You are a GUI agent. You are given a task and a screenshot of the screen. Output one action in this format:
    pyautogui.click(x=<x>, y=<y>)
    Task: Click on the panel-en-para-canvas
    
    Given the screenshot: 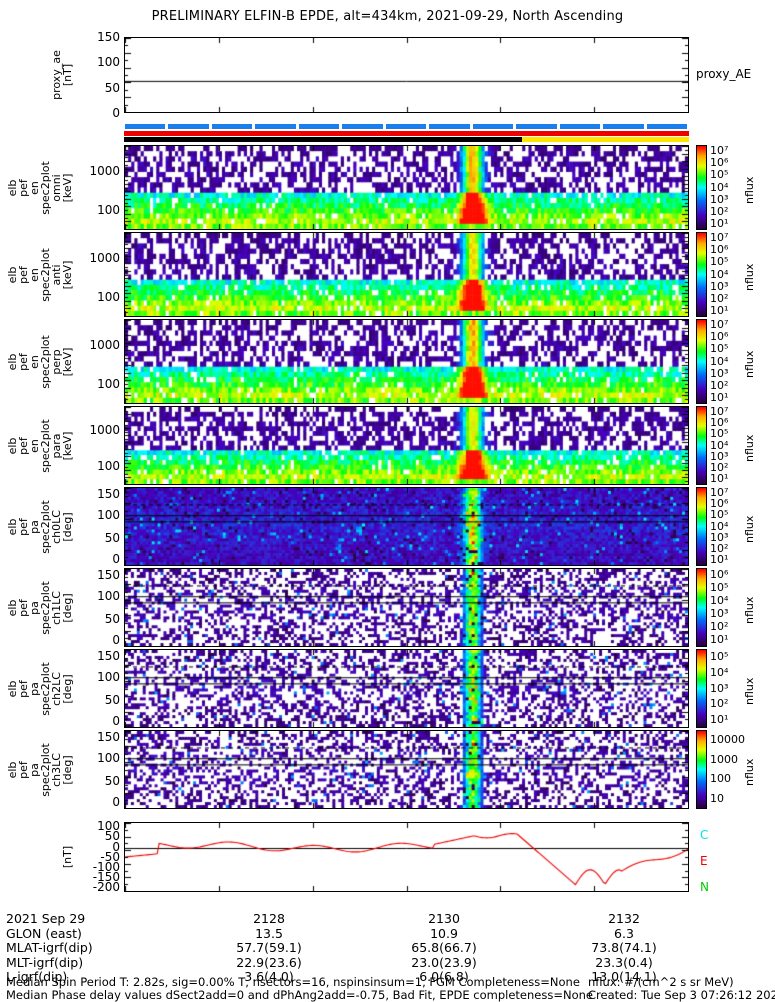 What is the action you would take?
    pyautogui.click(x=406, y=445)
    